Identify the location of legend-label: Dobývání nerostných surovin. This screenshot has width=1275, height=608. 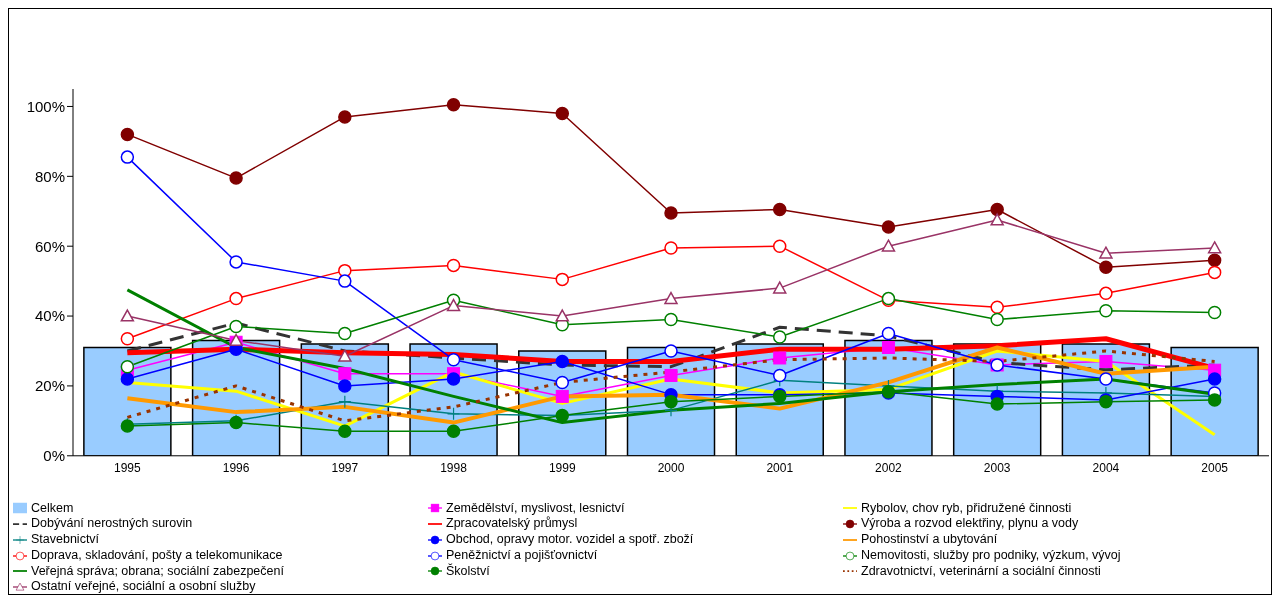
(112, 523).